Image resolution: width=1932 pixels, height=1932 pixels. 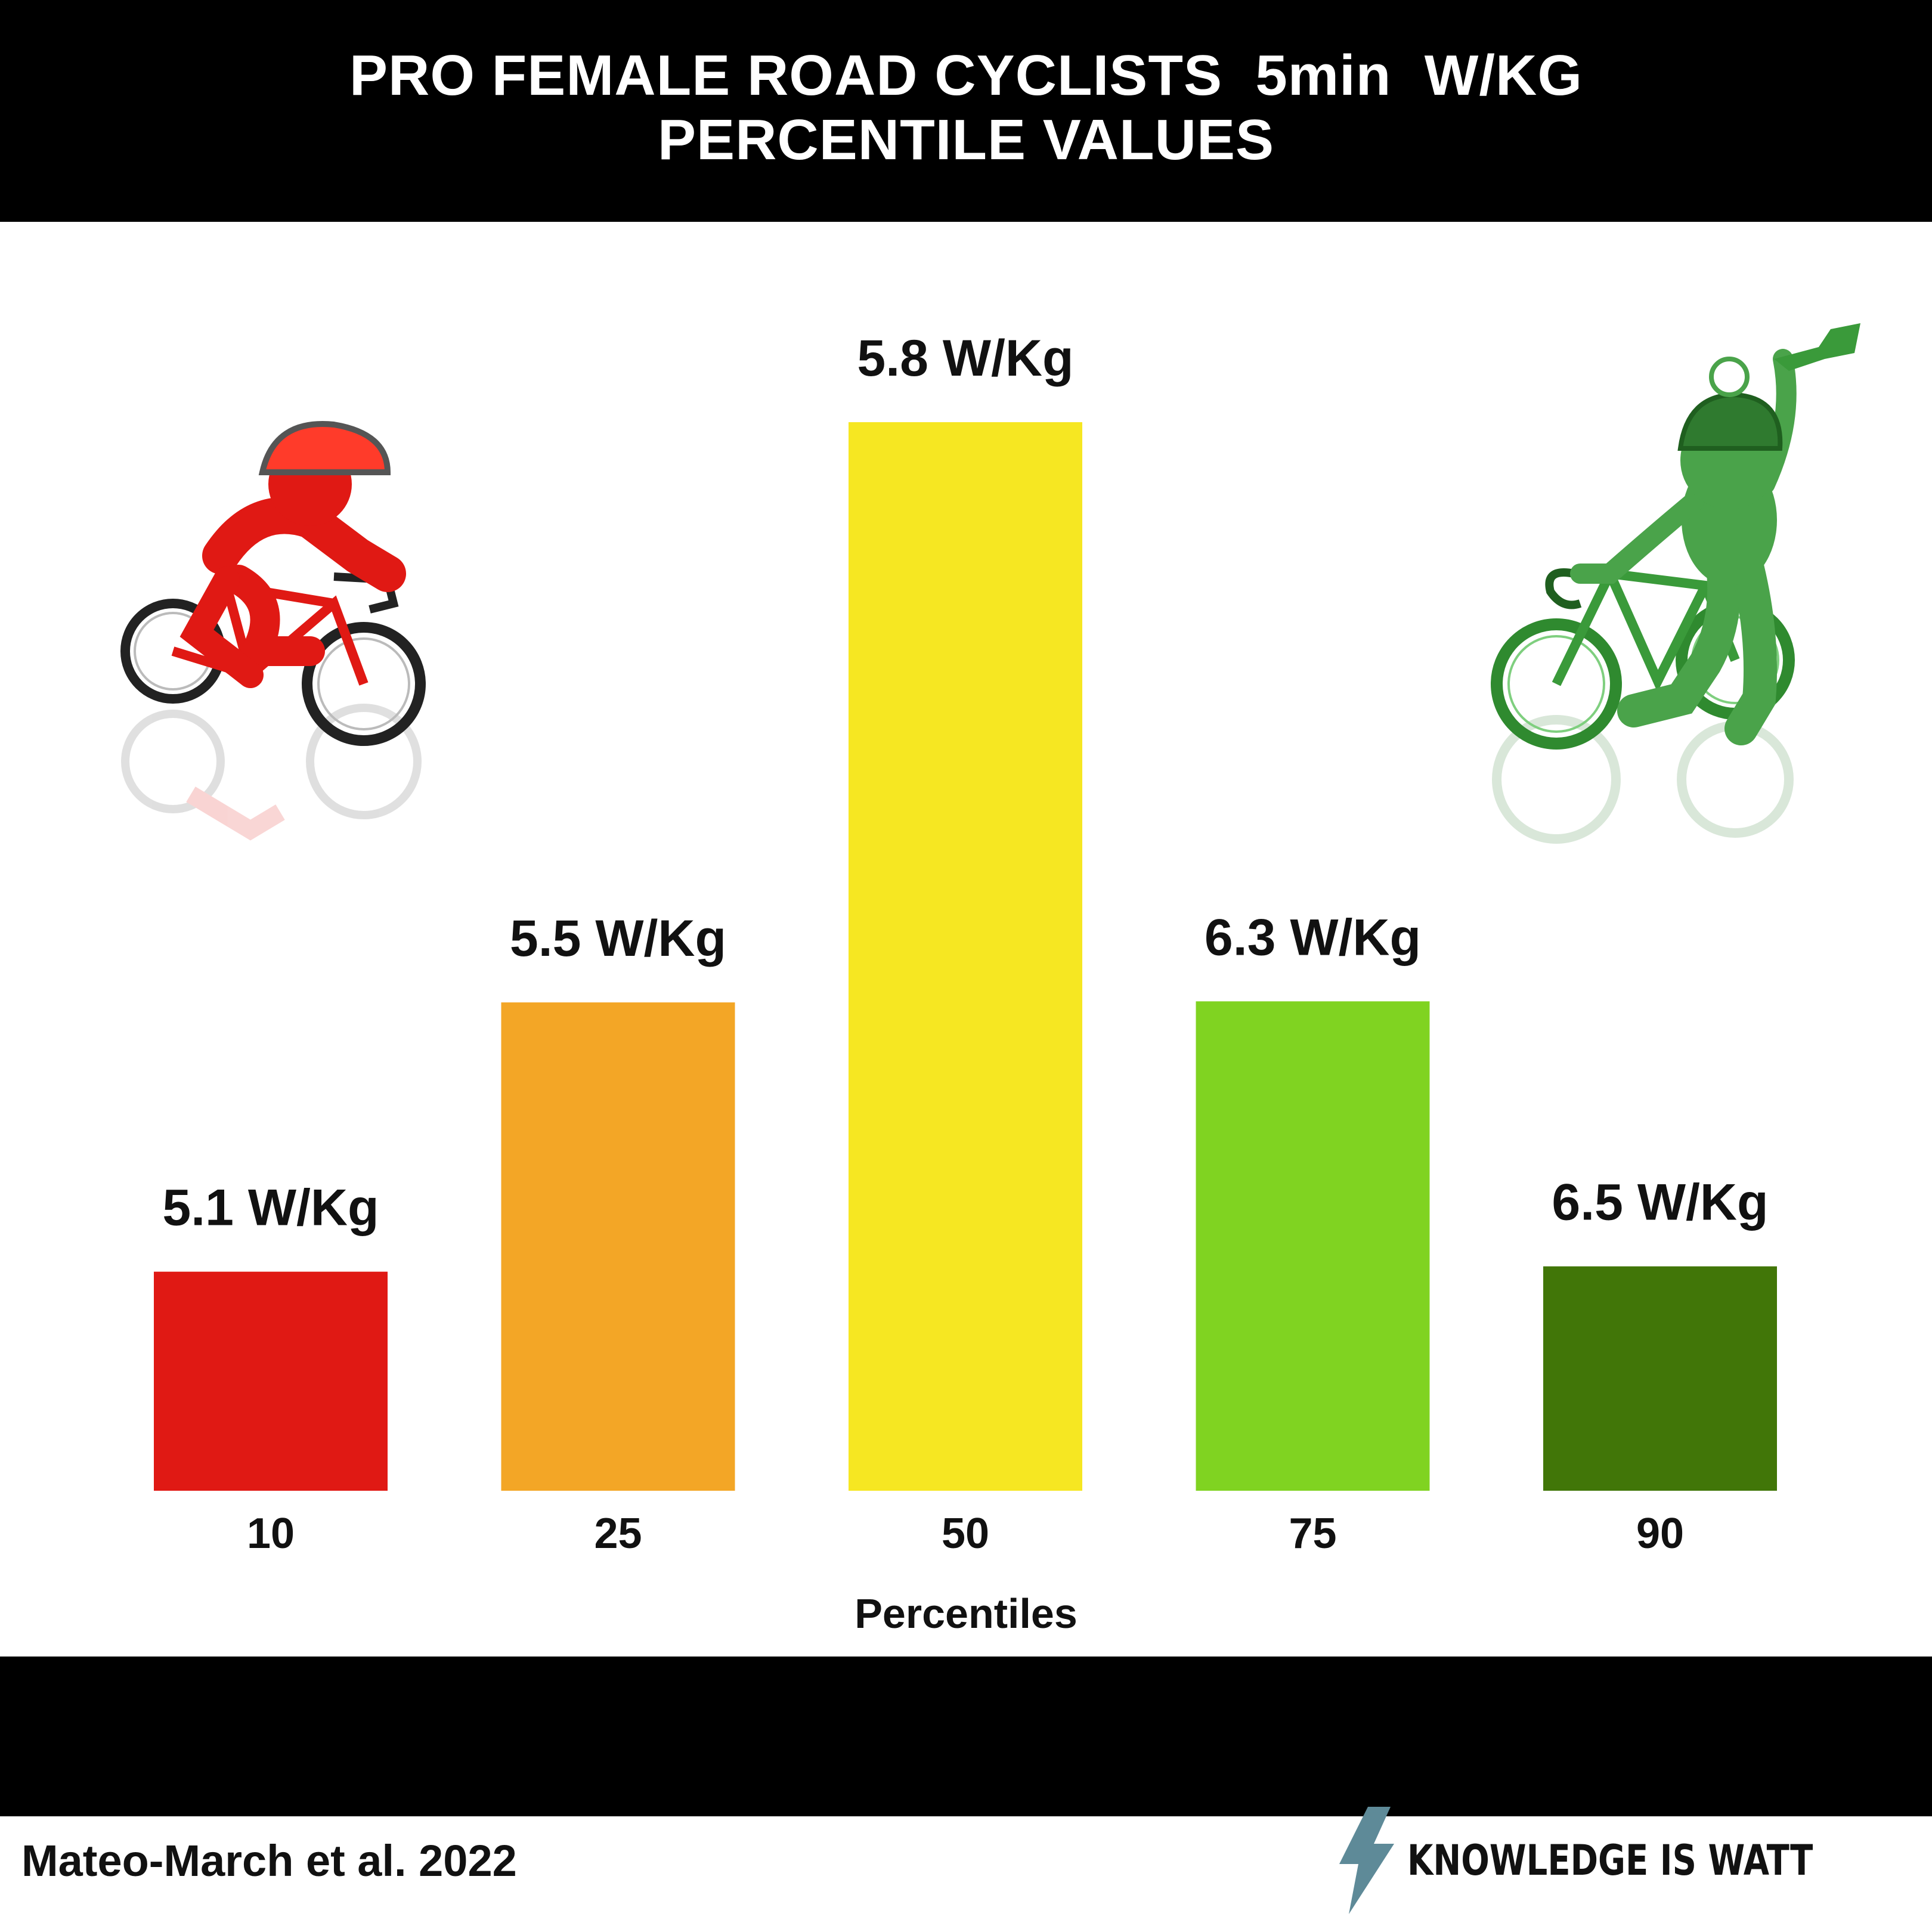 What do you see at coordinates (618, 1534) in the screenshot?
I see `x-tick-label-25: 25` at bounding box center [618, 1534].